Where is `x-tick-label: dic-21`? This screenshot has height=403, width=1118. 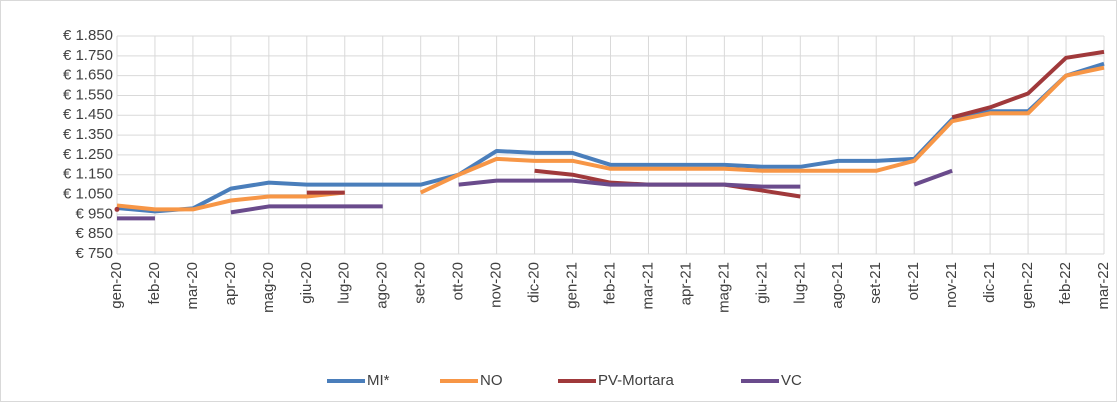
x-tick-label: dic-21 is located at coordinates (989, 282).